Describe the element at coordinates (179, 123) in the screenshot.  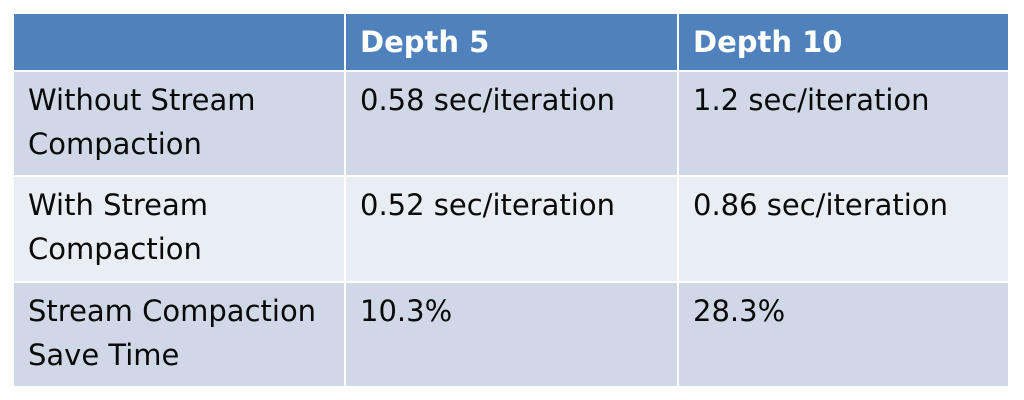
I see `row-label: Without Stream Compaction` at that location.